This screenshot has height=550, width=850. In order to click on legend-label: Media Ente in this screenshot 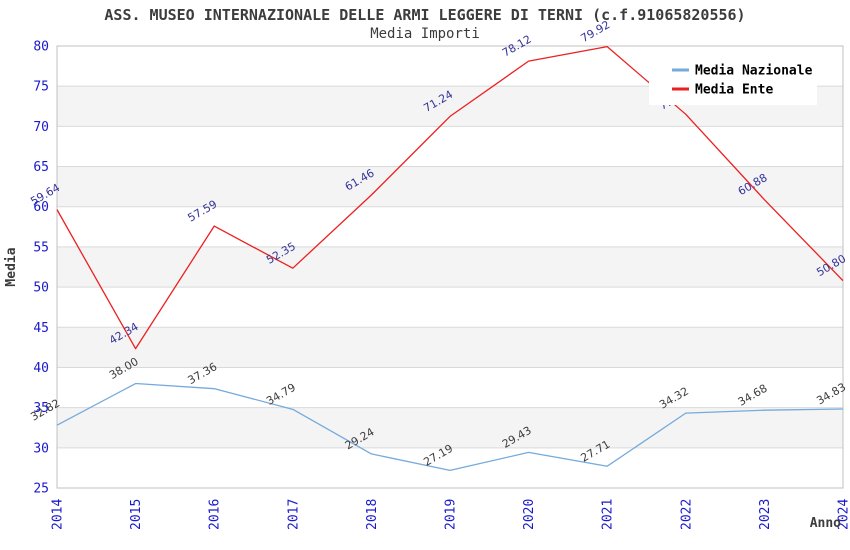, I will do `click(734, 90)`.